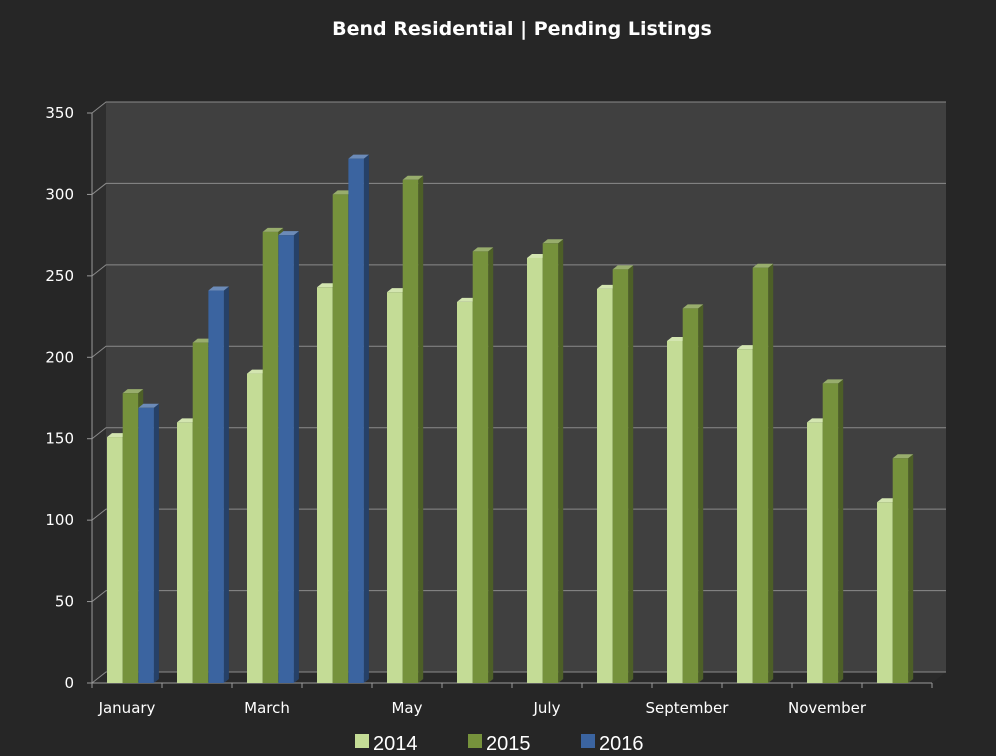 Image resolution: width=996 pixels, height=756 pixels. I want to click on bar-2015-september, so click(693, 493).